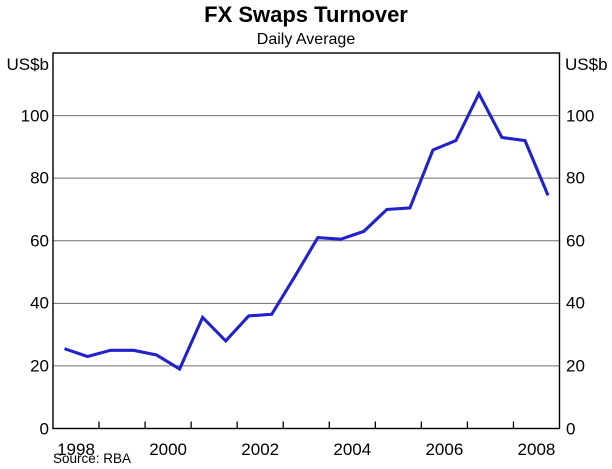  Describe the element at coordinates (39, 303) in the screenshot. I see `y-tick-label-left-40: 40` at that location.